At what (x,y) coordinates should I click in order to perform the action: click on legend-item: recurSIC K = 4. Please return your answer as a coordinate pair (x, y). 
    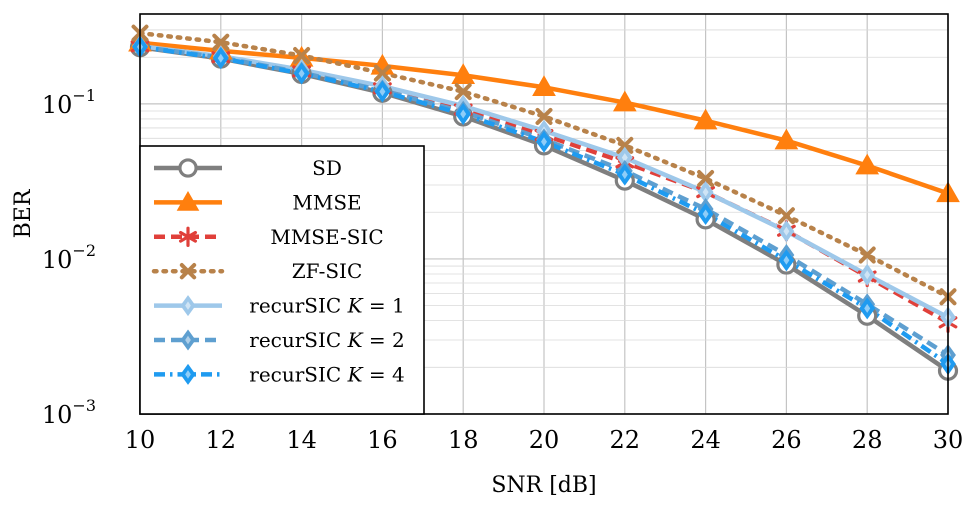
    Looking at the image, I should click on (279, 374).